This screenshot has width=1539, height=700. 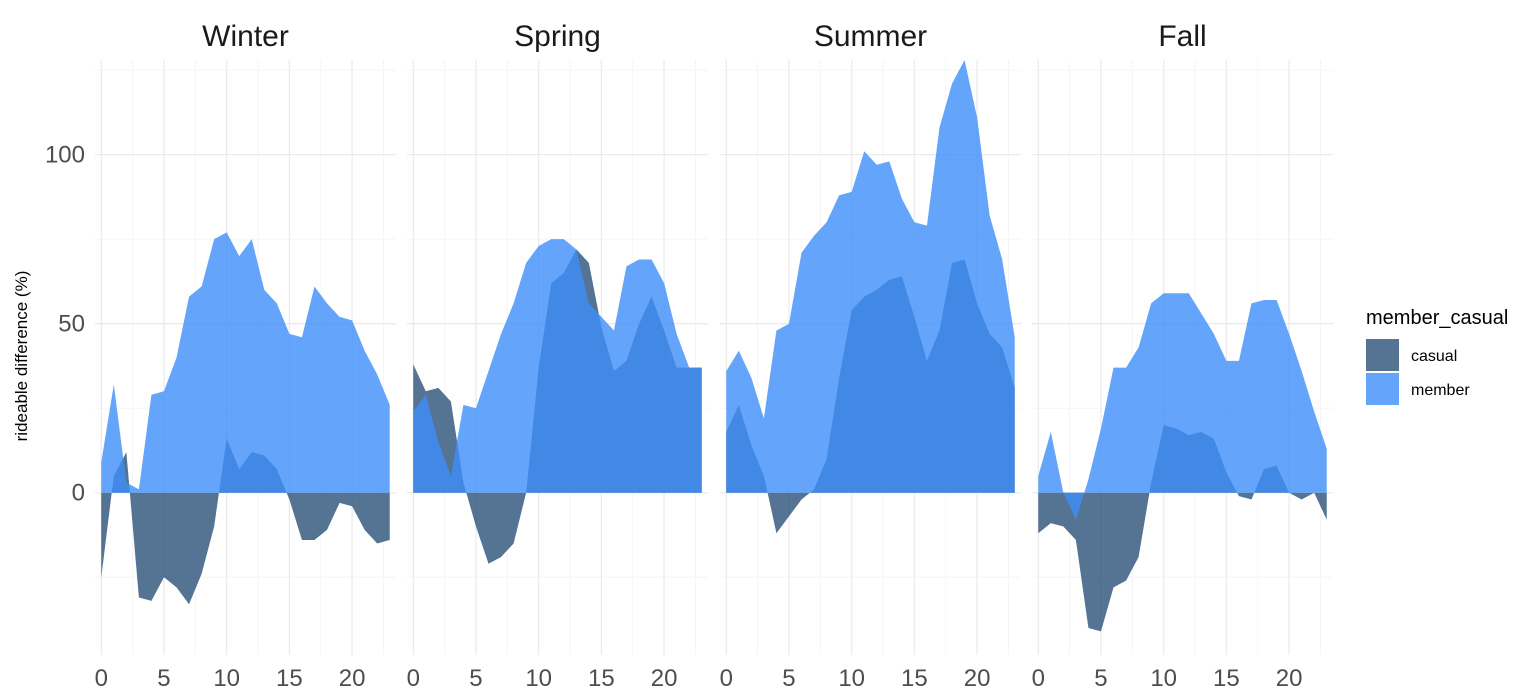 What do you see at coordinates (1182, 528) in the screenshot?
I see `area-casual-fall` at bounding box center [1182, 528].